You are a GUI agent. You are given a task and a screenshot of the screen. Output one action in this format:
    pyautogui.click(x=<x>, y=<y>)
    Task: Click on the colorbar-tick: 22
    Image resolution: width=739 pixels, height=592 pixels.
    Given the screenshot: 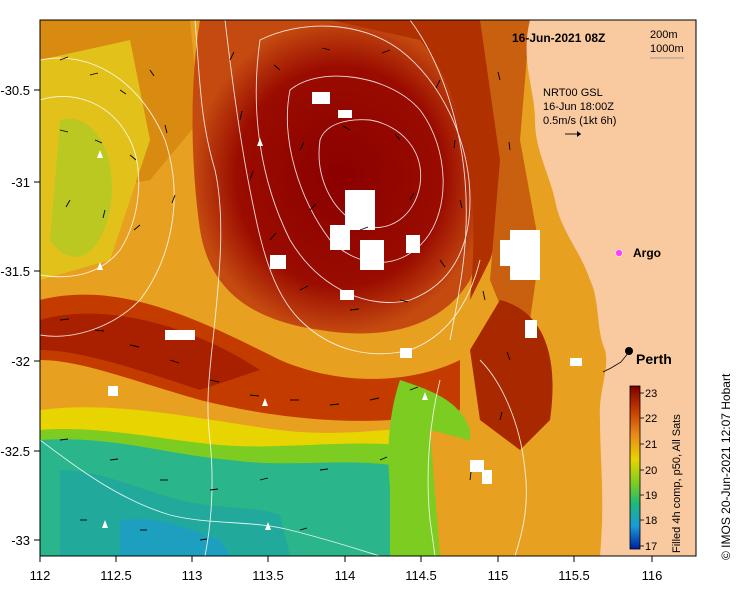 What is the action you would take?
    pyautogui.click(x=651, y=419)
    